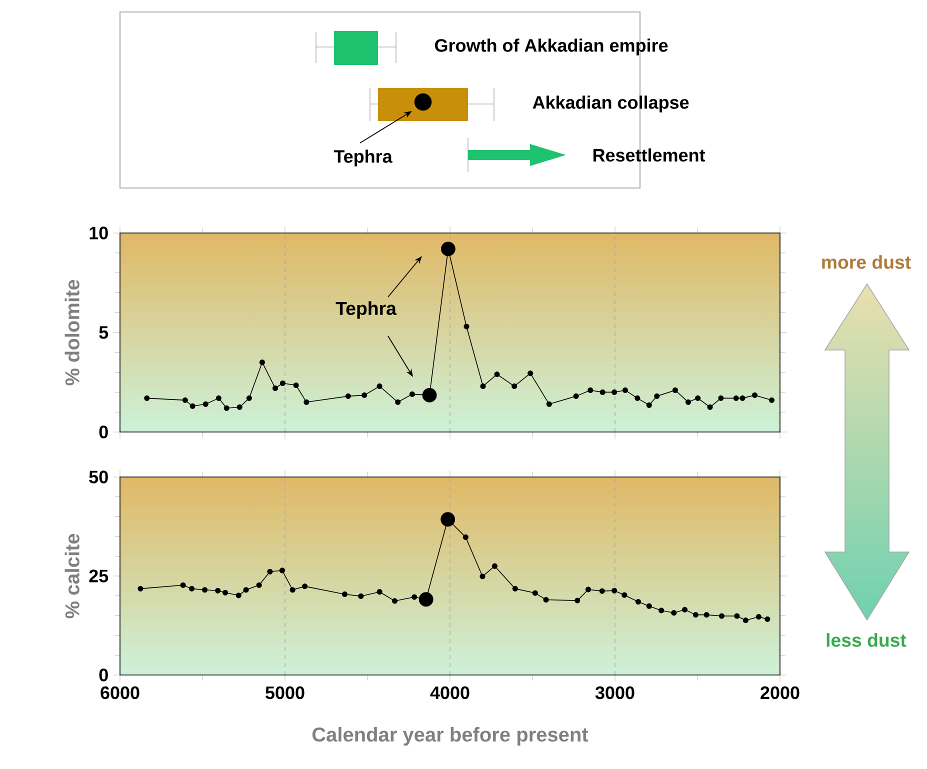 The image size is (927, 769). Describe the element at coordinates (363, 158) in the screenshot. I see `text: Tephra` at that location.